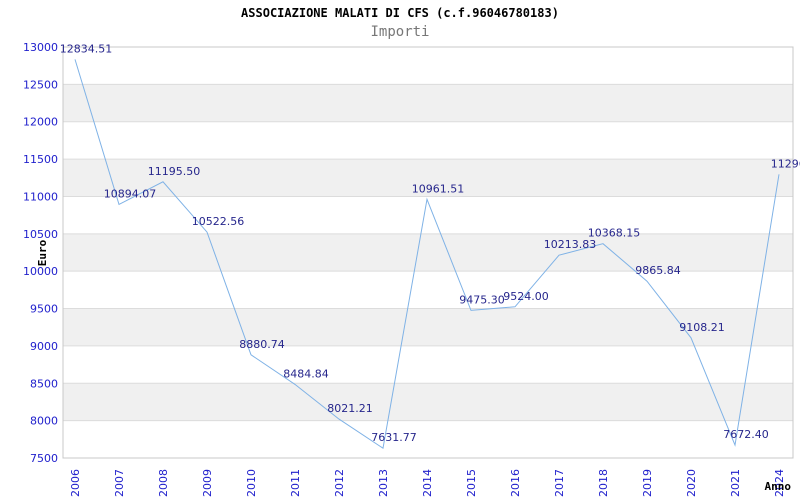 The image size is (800, 500). Describe the element at coordinates (295, 483) in the screenshot. I see `x-tick-label: 2011` at that location.